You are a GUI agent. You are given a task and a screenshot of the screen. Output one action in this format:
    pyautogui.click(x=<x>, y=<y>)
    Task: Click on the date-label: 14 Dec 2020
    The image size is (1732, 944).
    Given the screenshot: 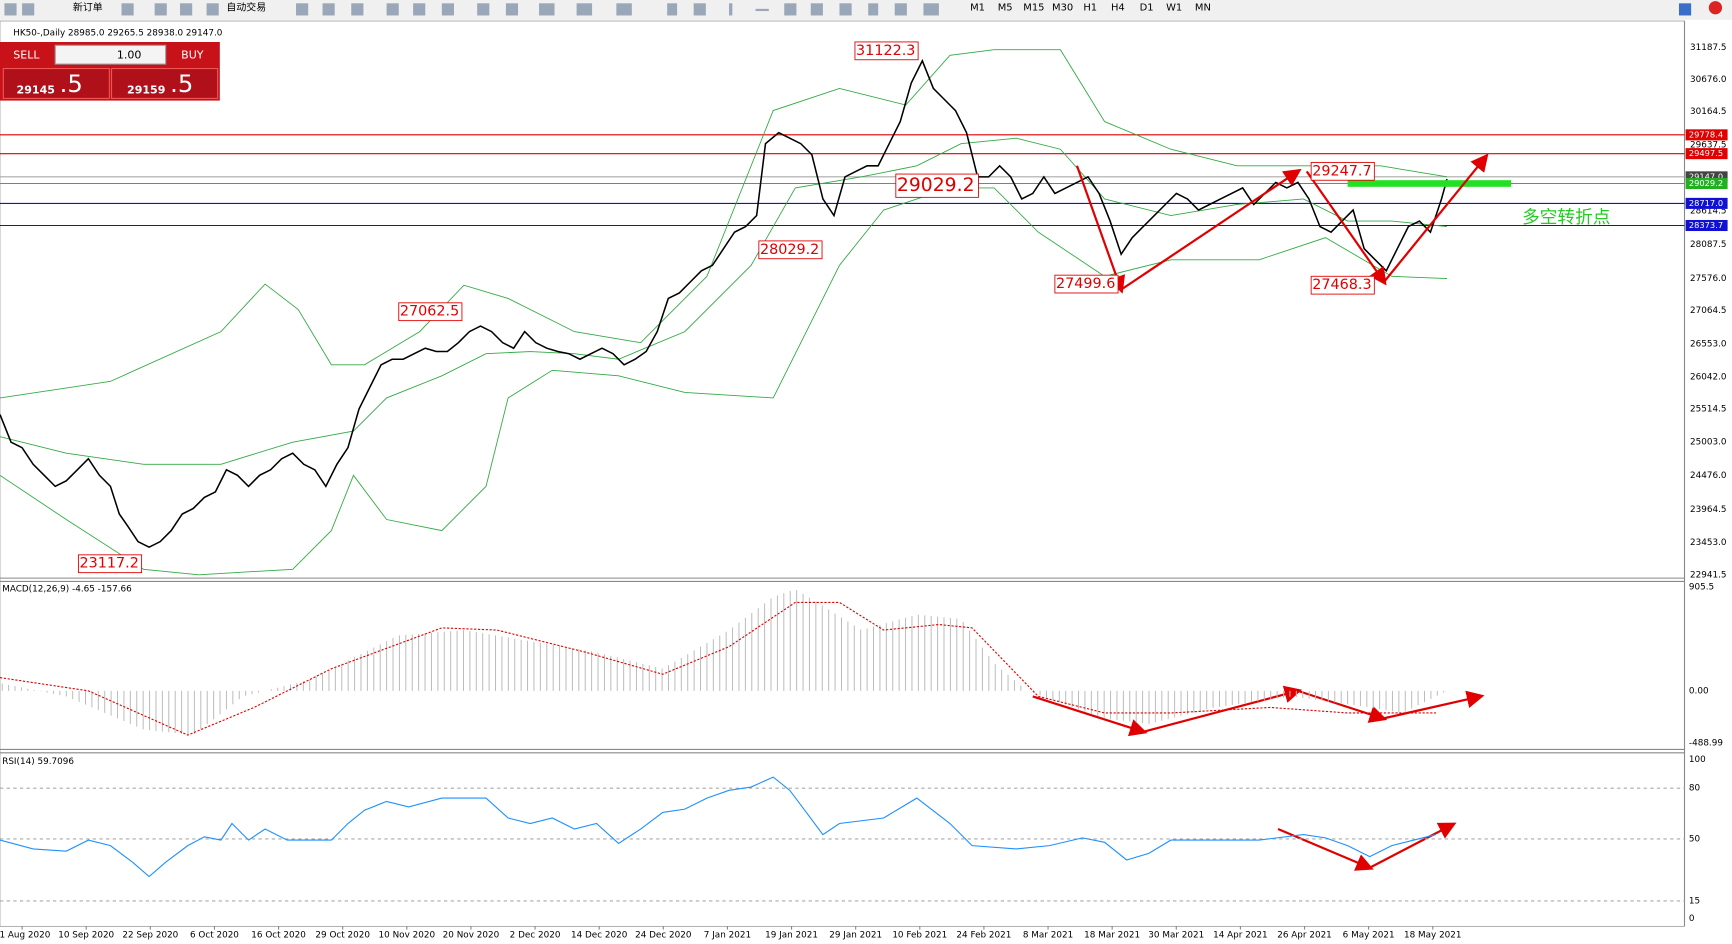 What is the action you would take?
    pyautogui.click(x=599, y=936)
    